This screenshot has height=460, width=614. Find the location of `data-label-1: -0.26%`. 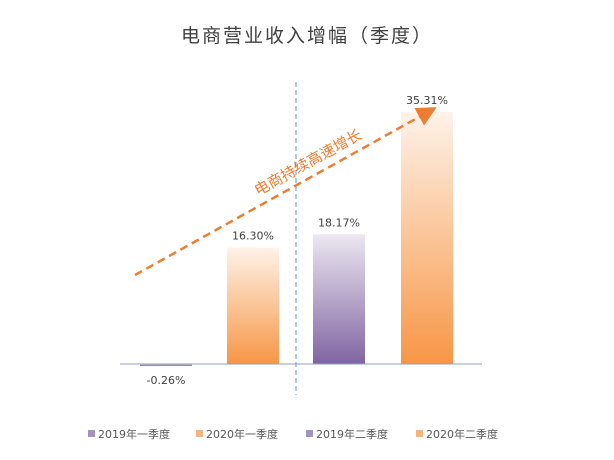

data-label-1: -0.26% is located at coordinates (166, 380).